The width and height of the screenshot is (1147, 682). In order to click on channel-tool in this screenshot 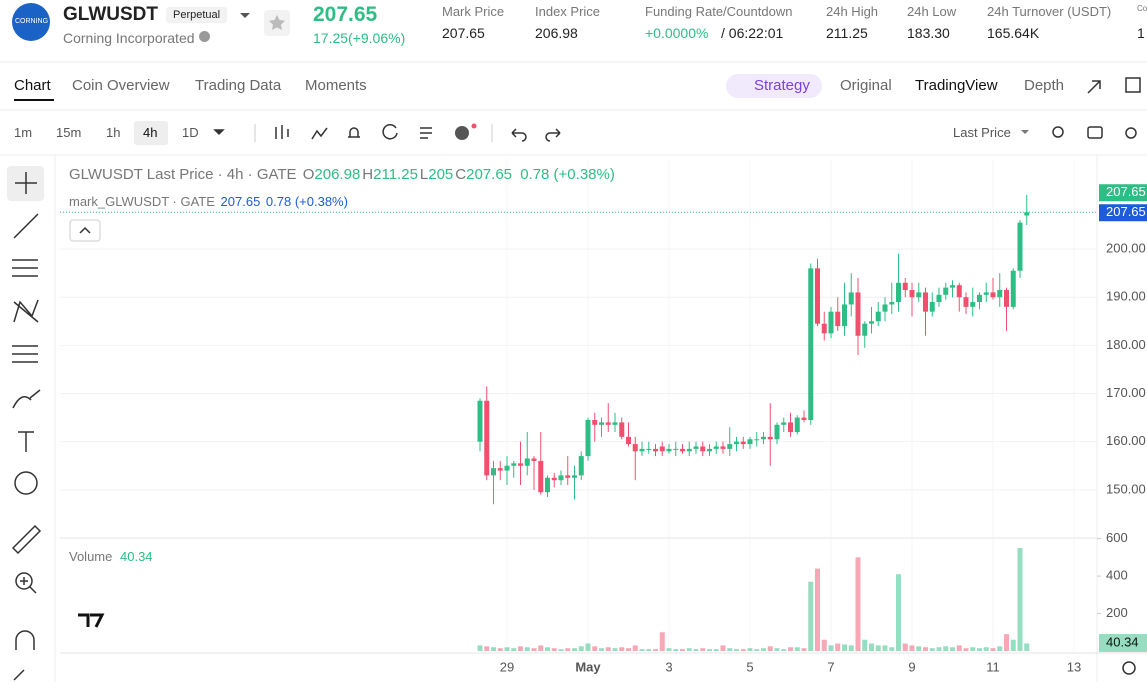, I will do `click(25, 268)`.